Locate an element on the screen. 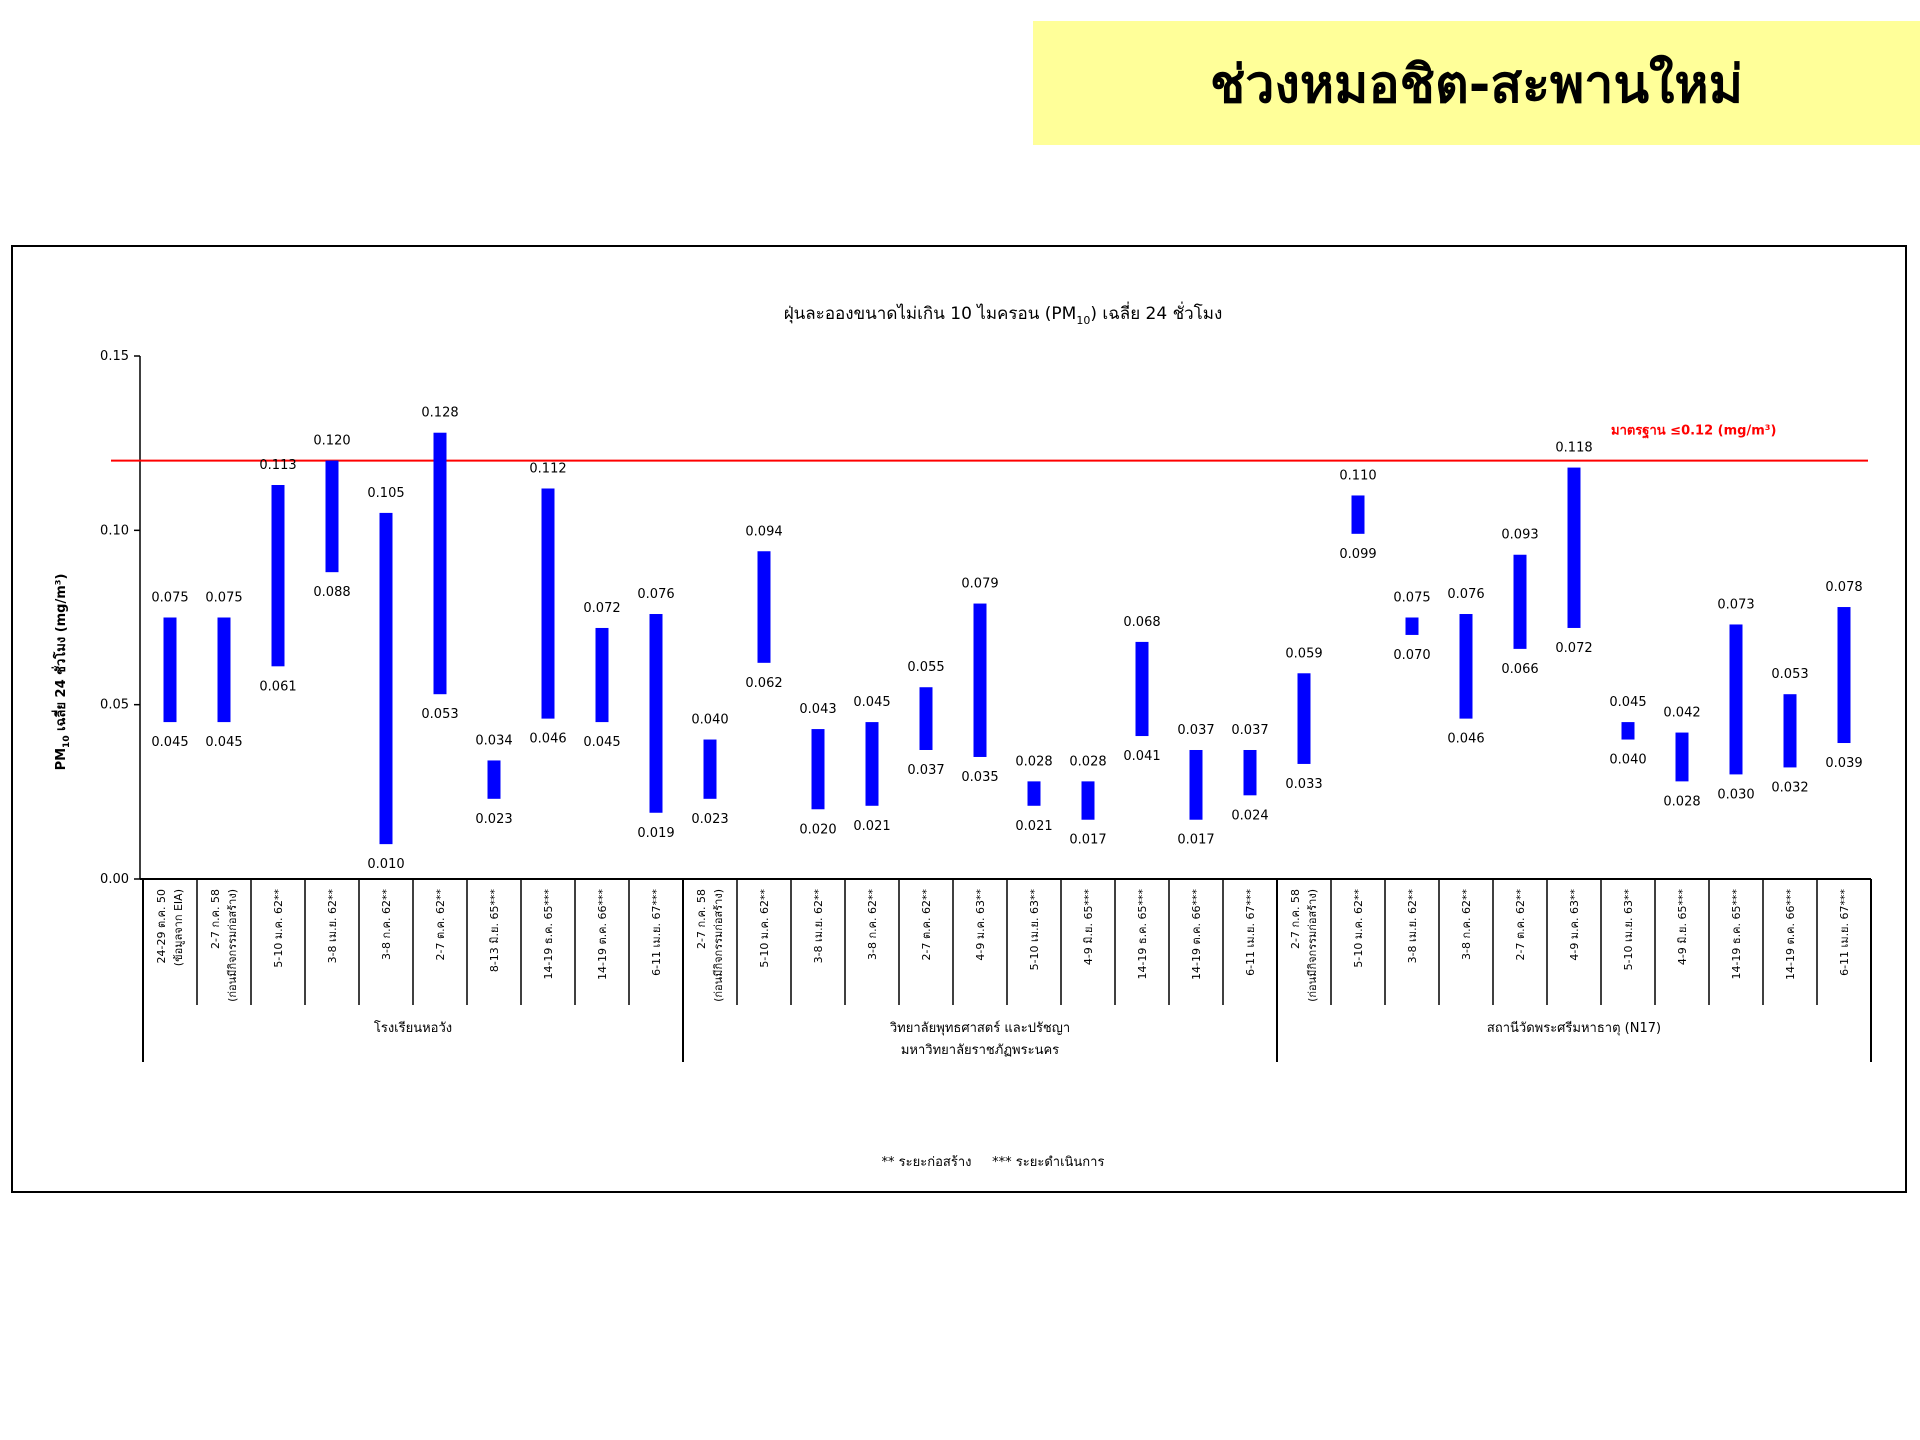  bar-min-label: 0.046 is located at coordinates (1465, 739).